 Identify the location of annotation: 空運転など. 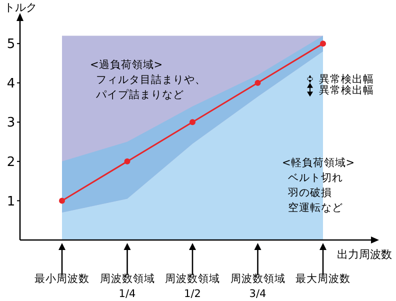
(315, 207).